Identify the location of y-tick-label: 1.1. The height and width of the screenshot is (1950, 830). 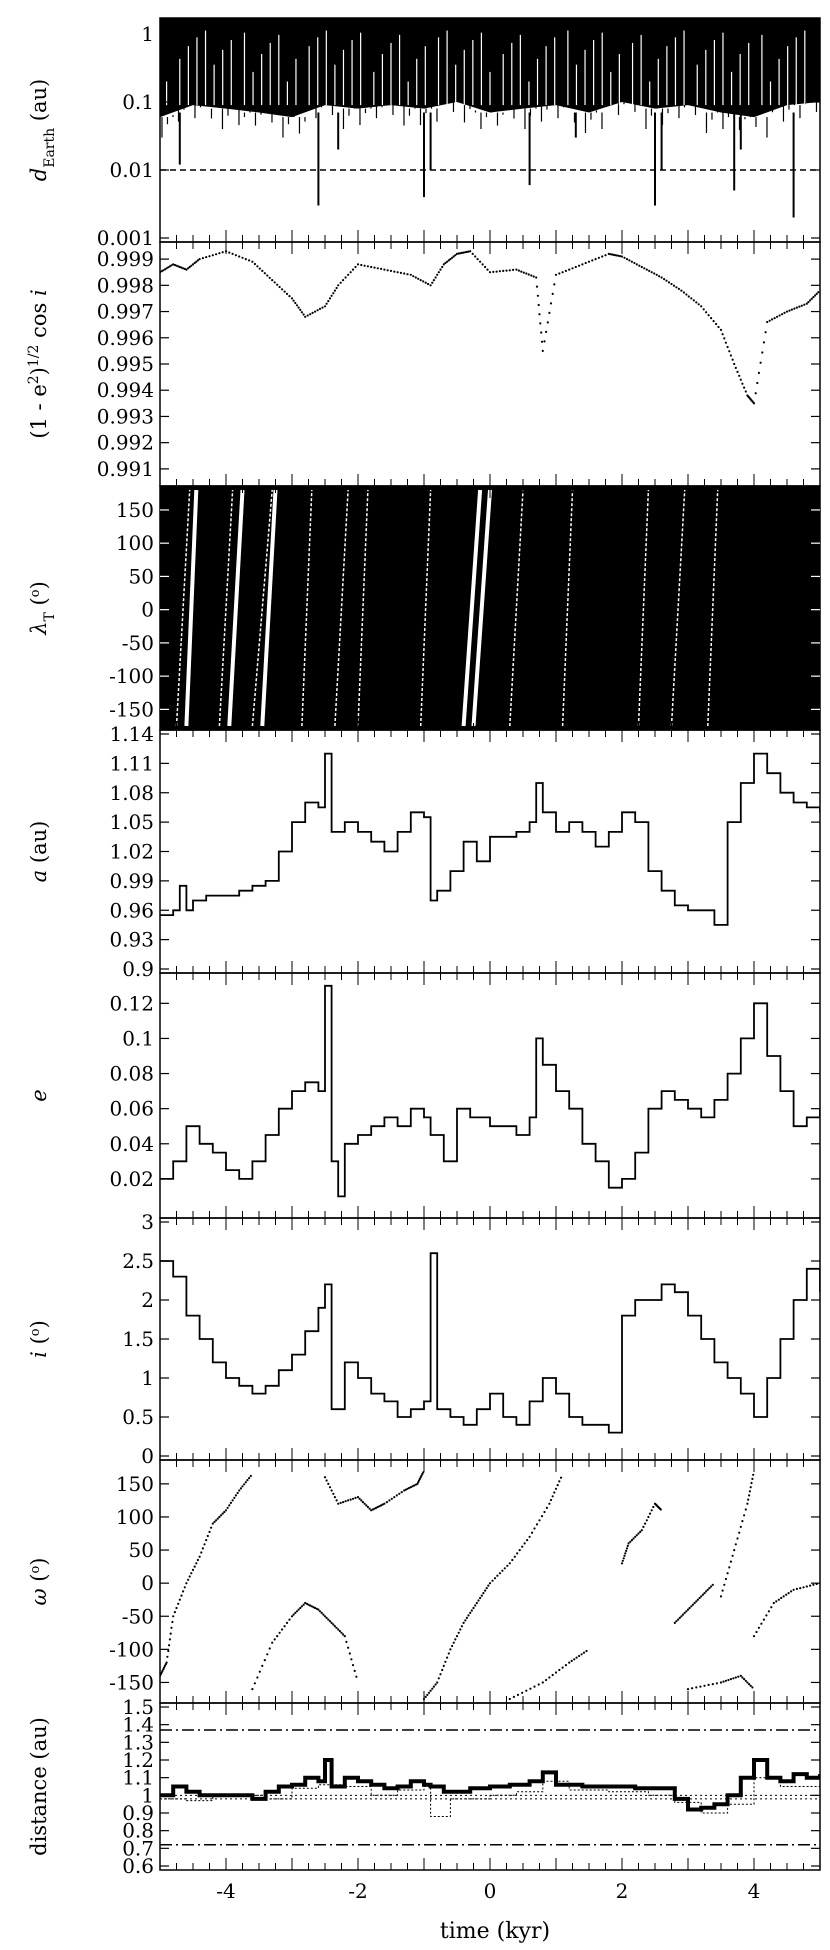
(138, 1778).